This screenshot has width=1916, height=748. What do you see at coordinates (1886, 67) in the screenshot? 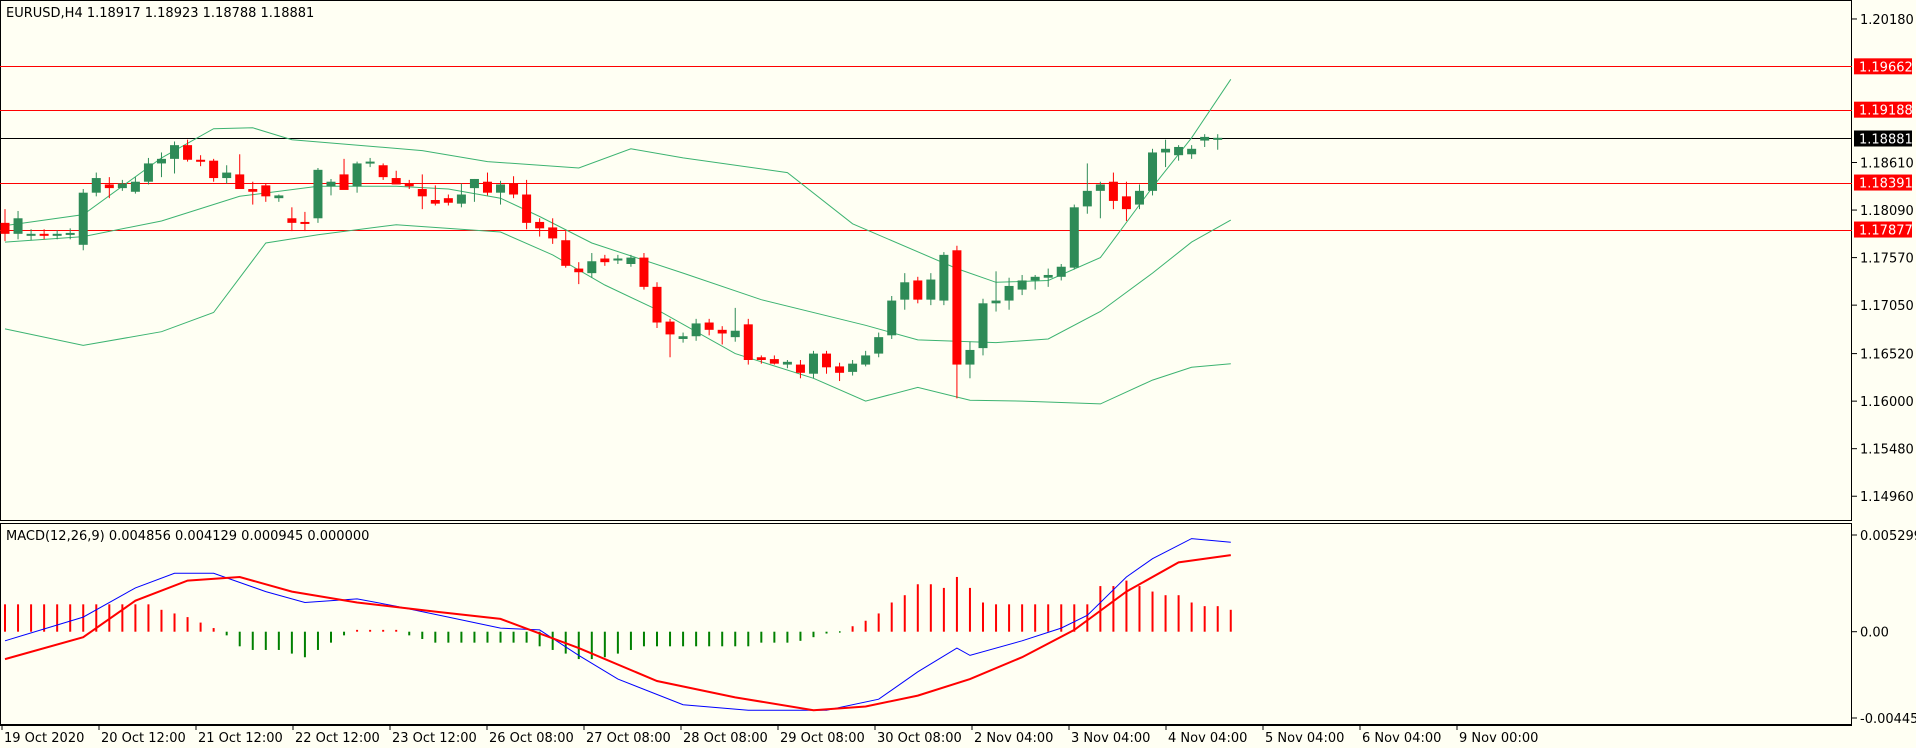
I see `level-price-label: 1.19662` at bounding box center [1886, 67].